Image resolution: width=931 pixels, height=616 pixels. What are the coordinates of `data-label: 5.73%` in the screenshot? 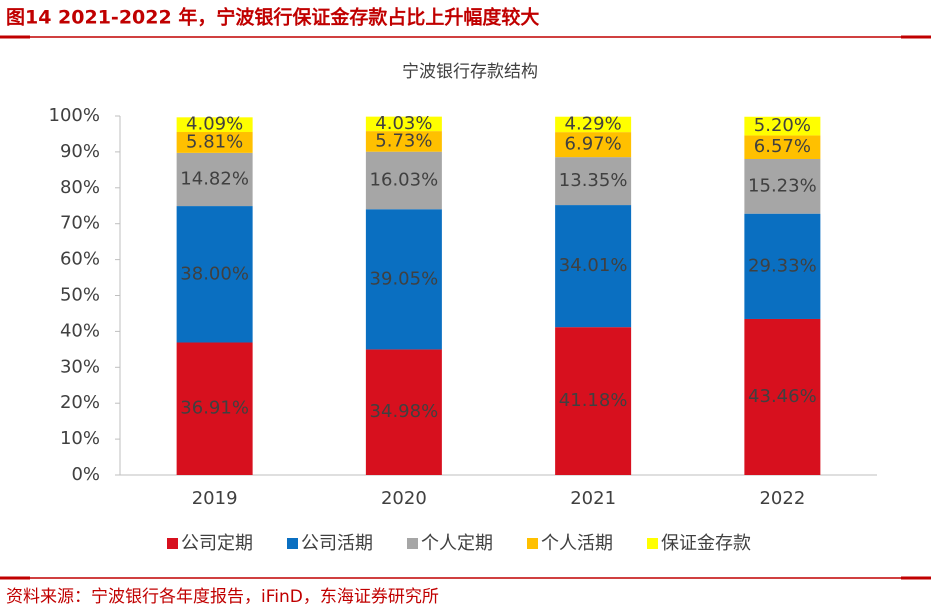 It's located at (403, 140).